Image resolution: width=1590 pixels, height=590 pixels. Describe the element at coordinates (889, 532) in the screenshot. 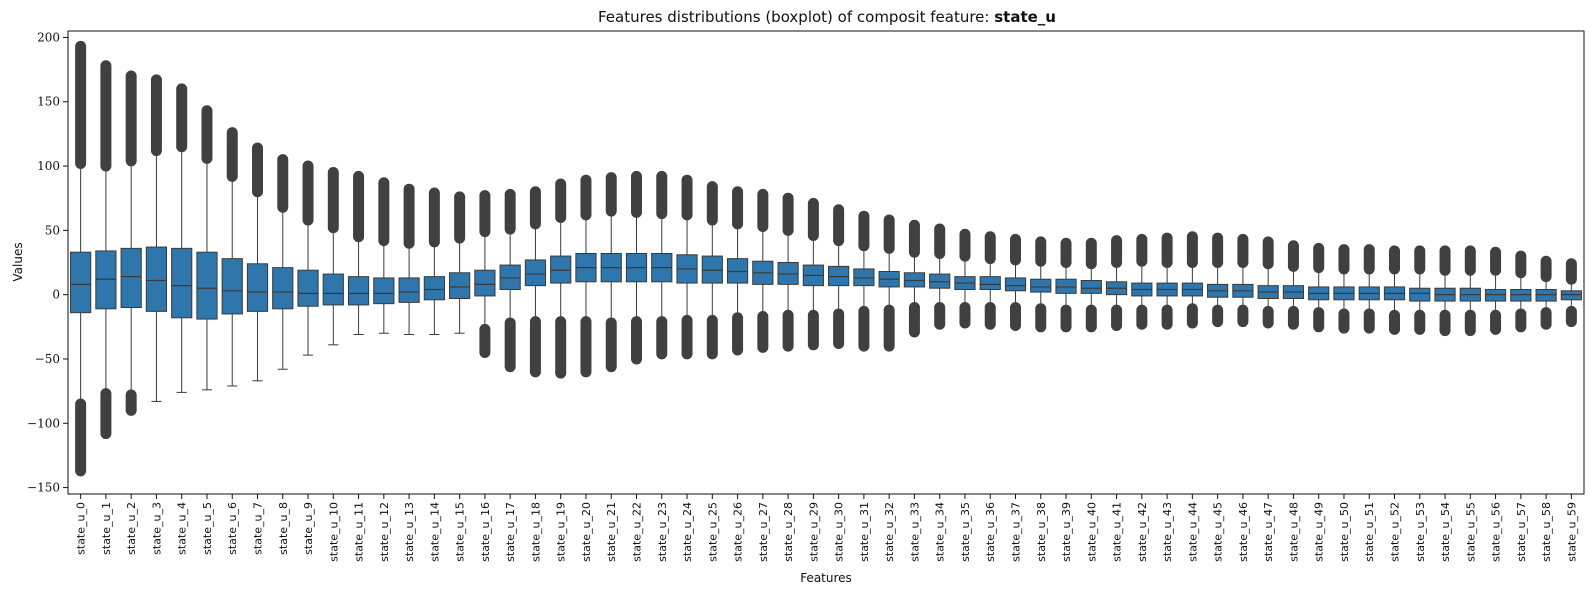

I see `x-tick-label: state_u_32` at that location.